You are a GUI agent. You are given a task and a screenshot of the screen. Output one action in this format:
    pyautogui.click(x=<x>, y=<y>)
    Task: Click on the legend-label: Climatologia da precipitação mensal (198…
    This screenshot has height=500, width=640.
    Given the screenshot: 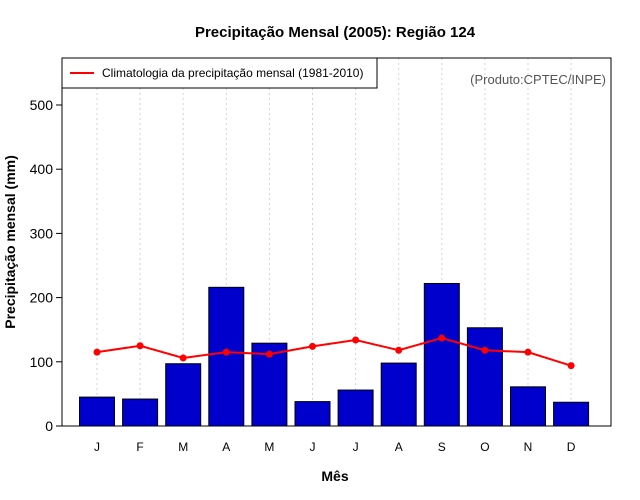 What is the action you would take?
    pyautogui.click(x=232, y=73)
    